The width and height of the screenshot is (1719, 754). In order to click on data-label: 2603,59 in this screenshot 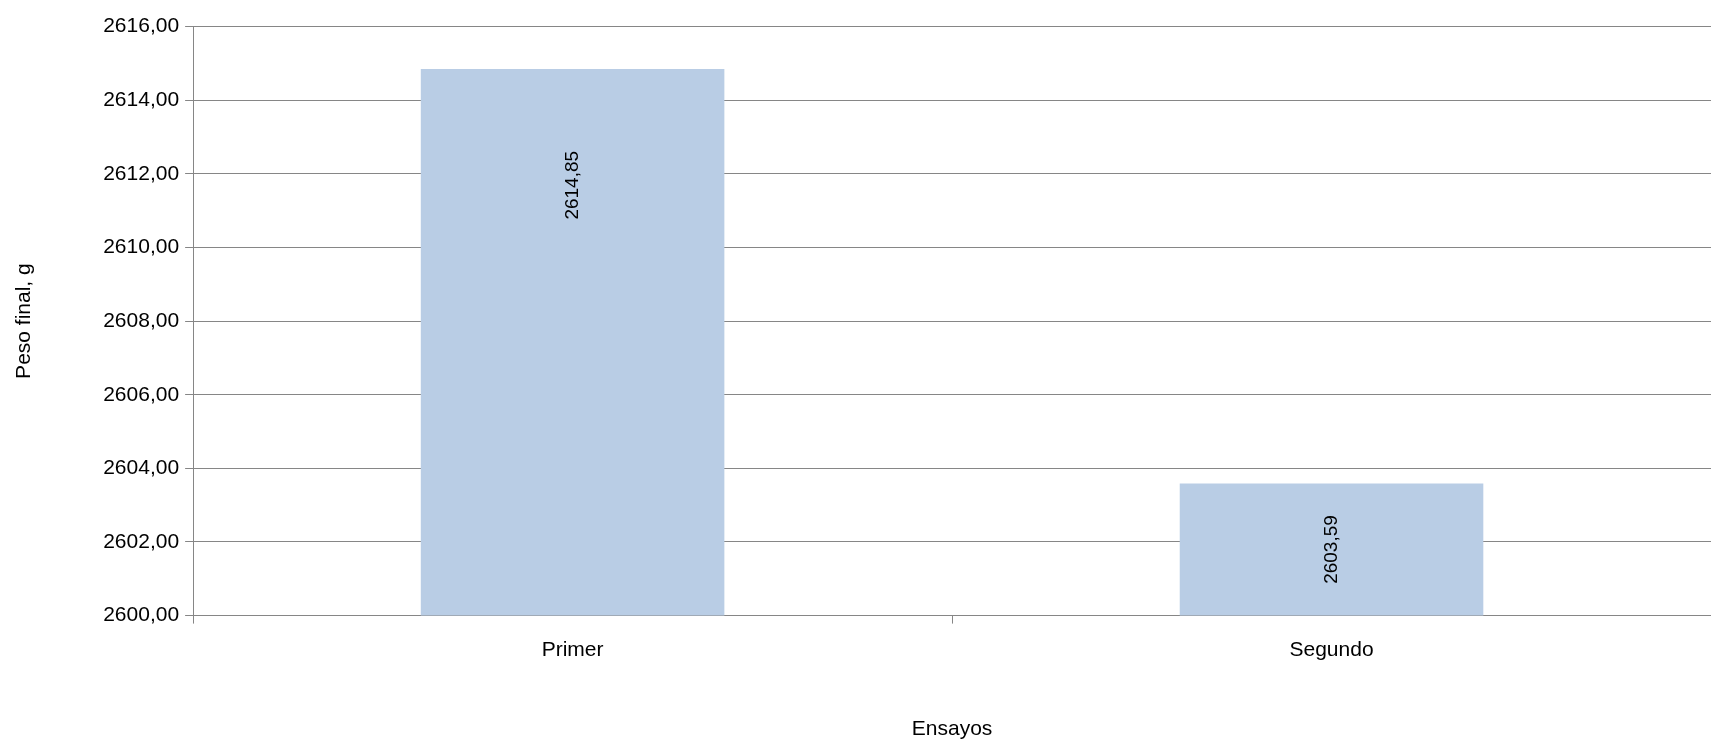, I will do `click(1330, 549)`.